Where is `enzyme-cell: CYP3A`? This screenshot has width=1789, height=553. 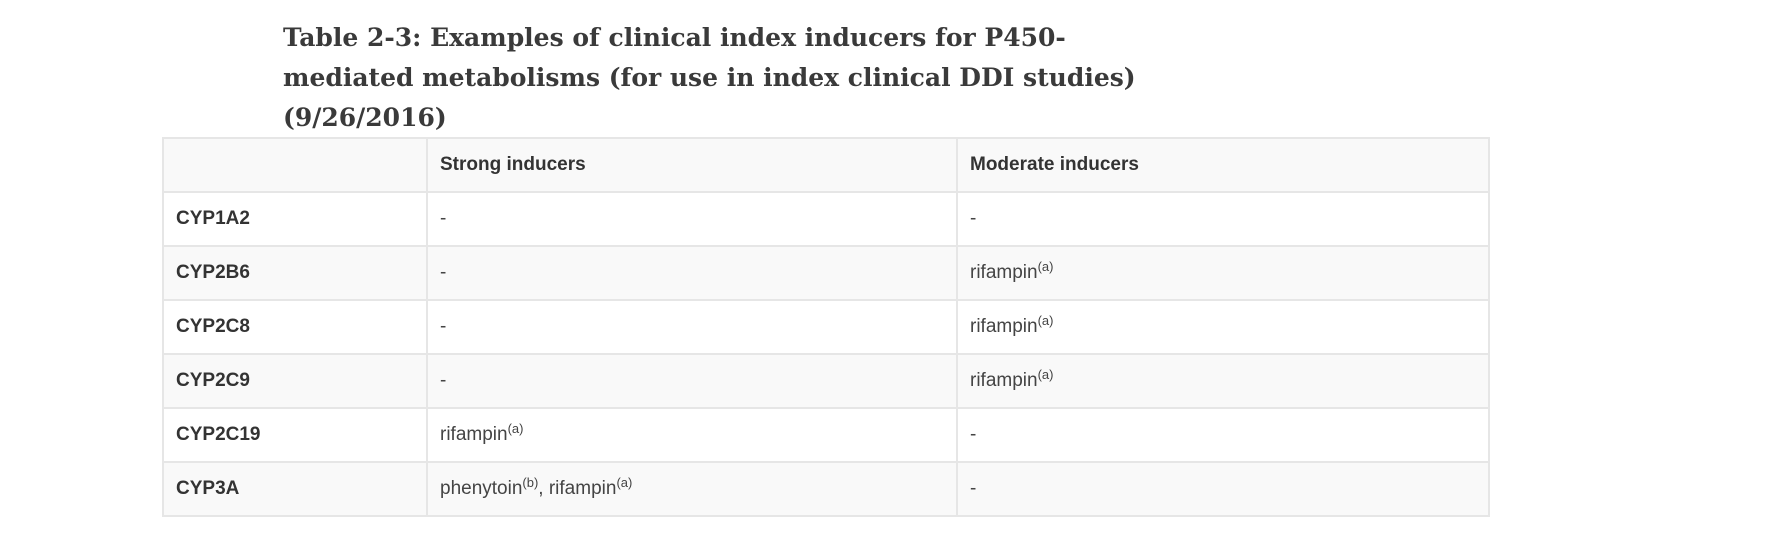 enzyme-cell: CYP3A is located at coordinates (295, 489).